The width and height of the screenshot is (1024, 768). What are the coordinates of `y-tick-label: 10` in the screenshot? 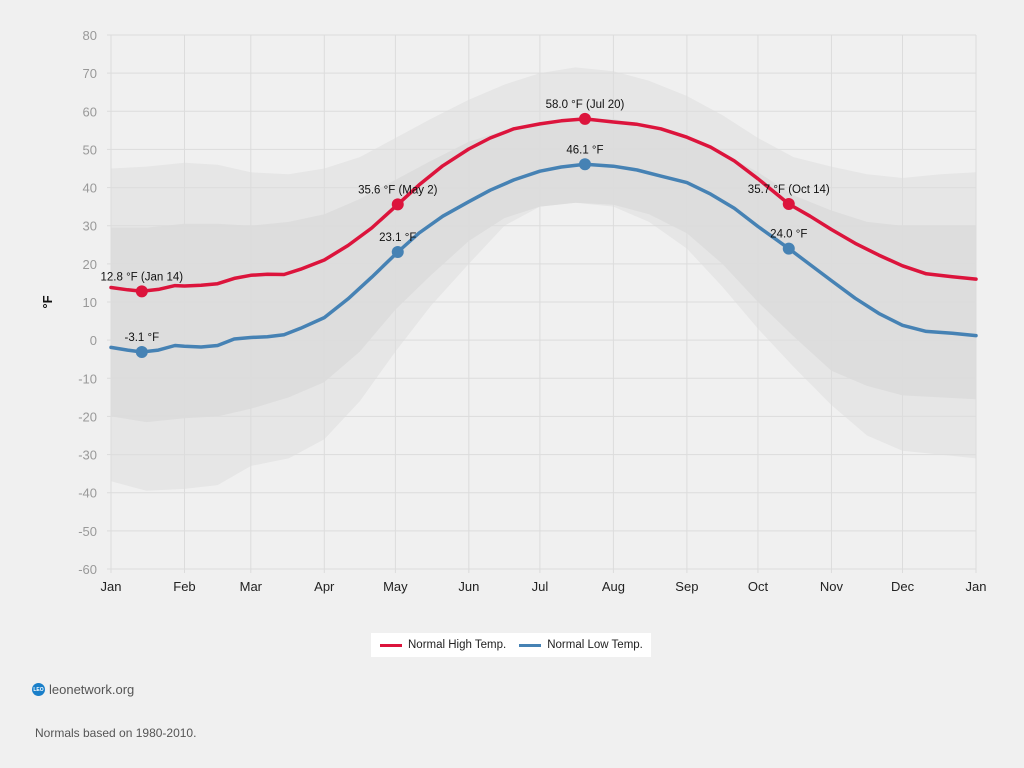 It's located at (90, 302).